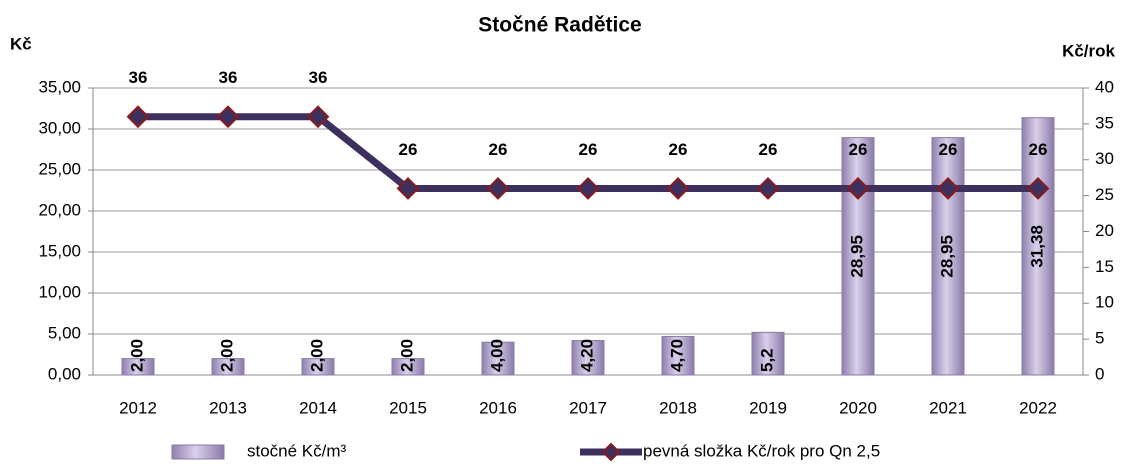 The image size is (1132, 468). What do you see at coordinates (318, 407) in the screenshot?
I see `x-tick-label: 2014` at bounding box center [318, 407].